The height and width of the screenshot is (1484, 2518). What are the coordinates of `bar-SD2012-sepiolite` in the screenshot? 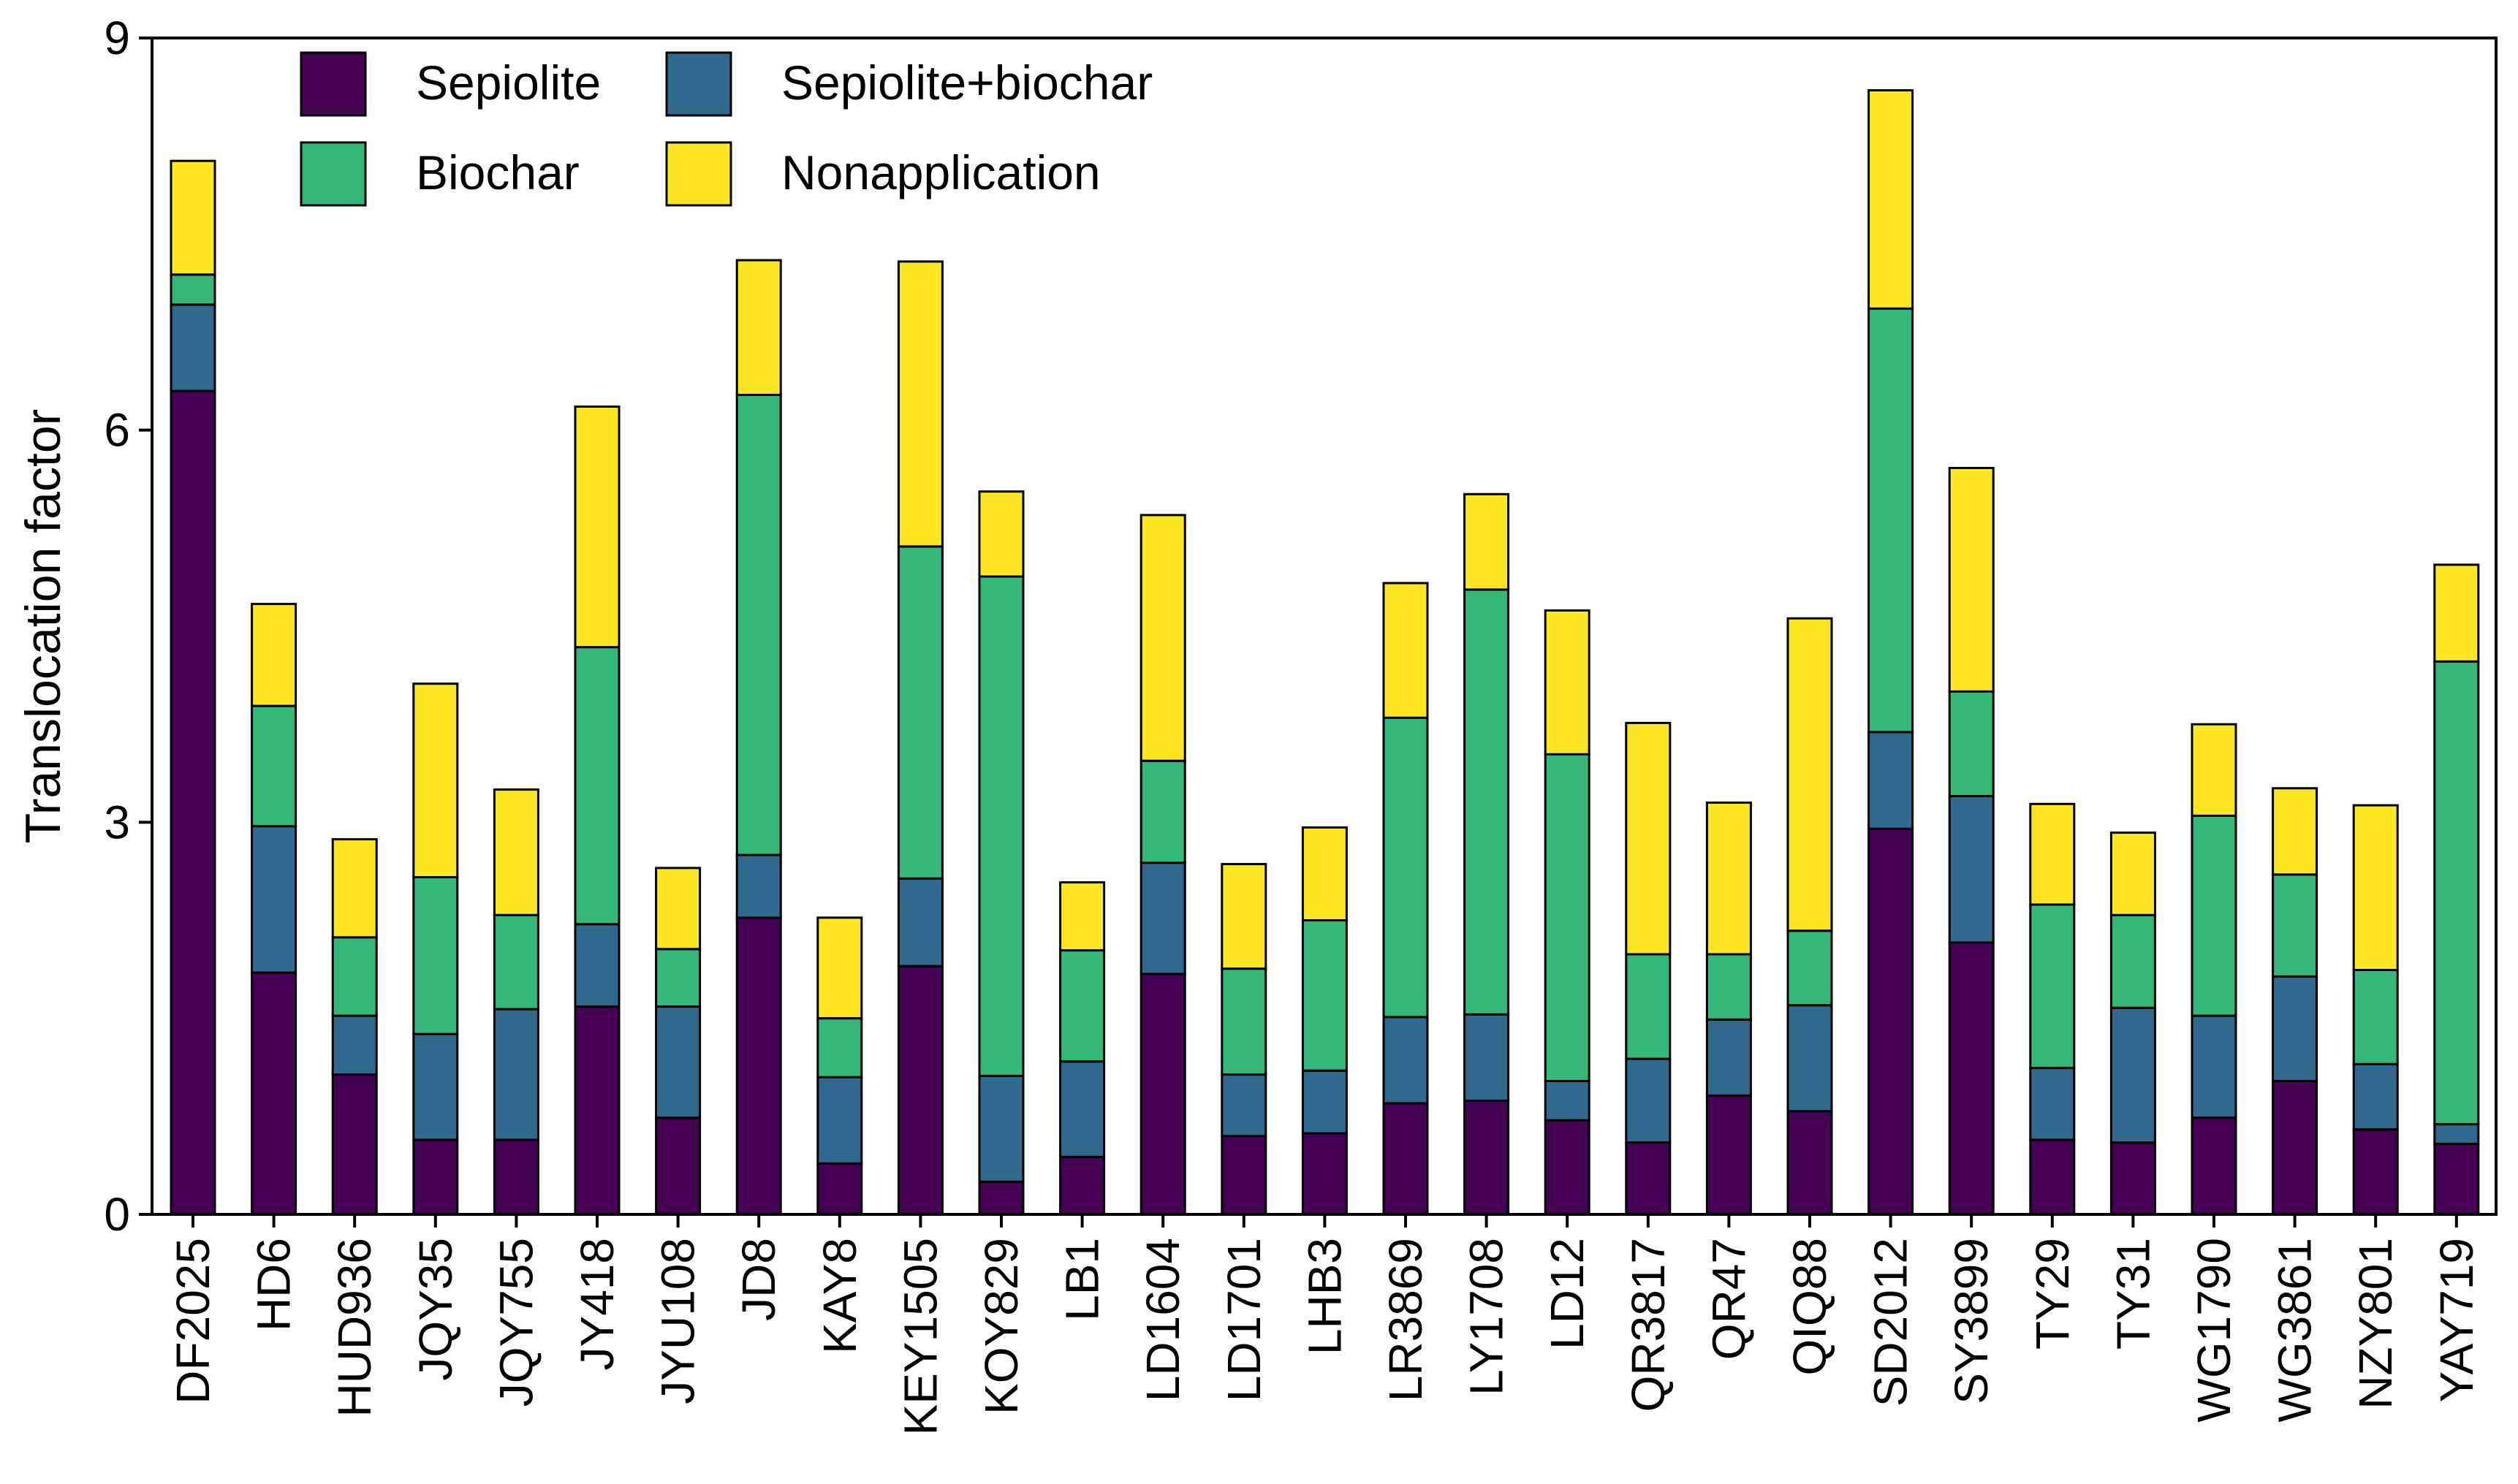 It's located at (1890, 1021).